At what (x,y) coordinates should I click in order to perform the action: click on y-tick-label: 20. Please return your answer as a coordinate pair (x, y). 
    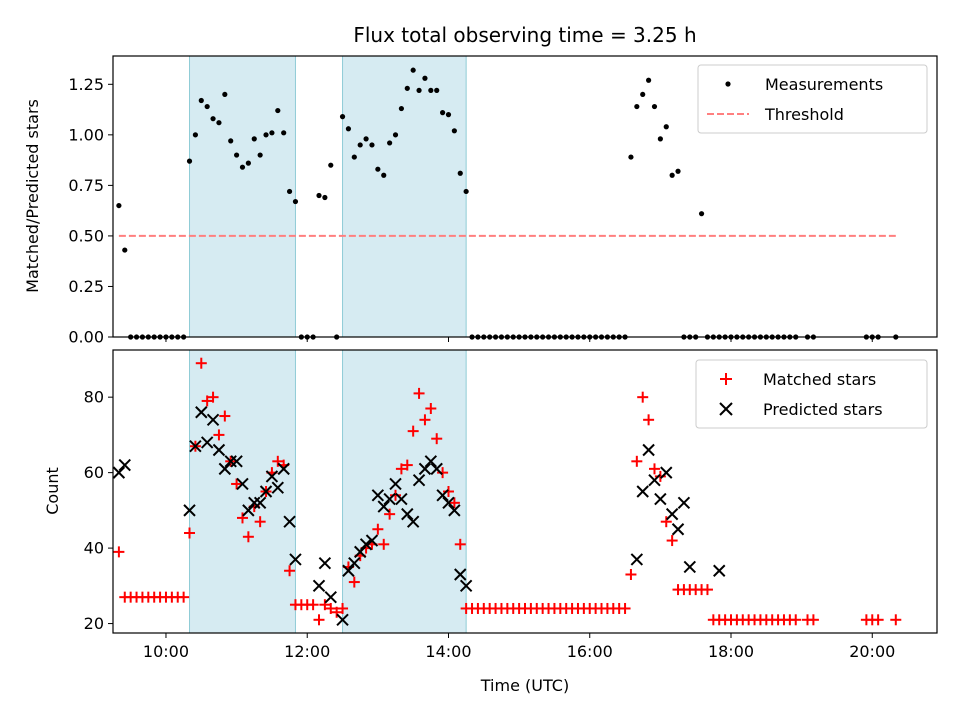
    Looking at the image, I should click on (94, 623).